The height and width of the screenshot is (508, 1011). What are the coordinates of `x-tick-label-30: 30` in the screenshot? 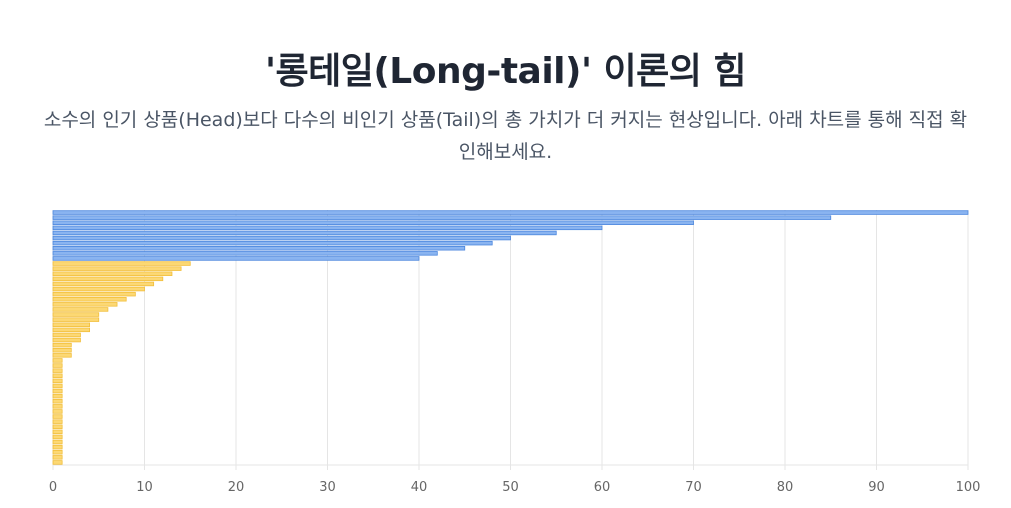 It's located at (327, 487).